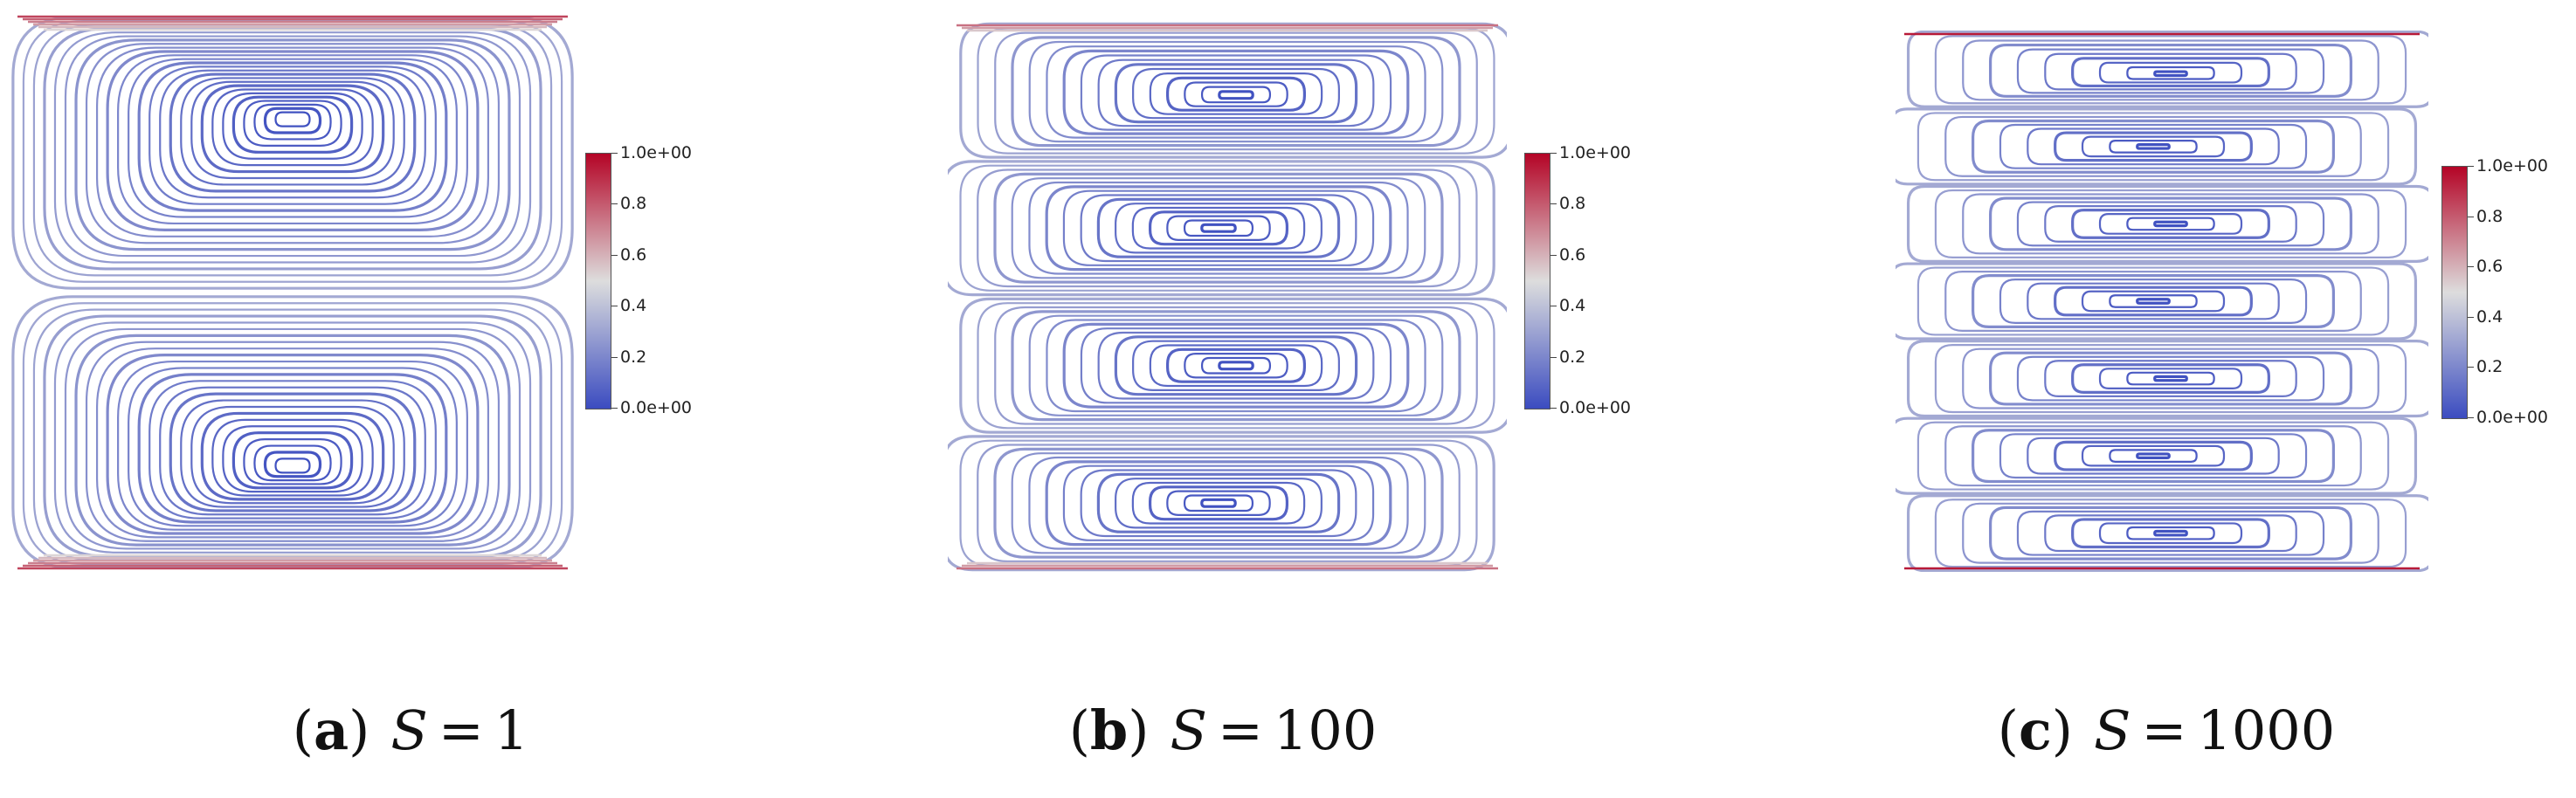  What do you see at coordinates (2036, 730) in the screenshot?
I see `caption-letter-c: c` at bounding box center [2036, 730].